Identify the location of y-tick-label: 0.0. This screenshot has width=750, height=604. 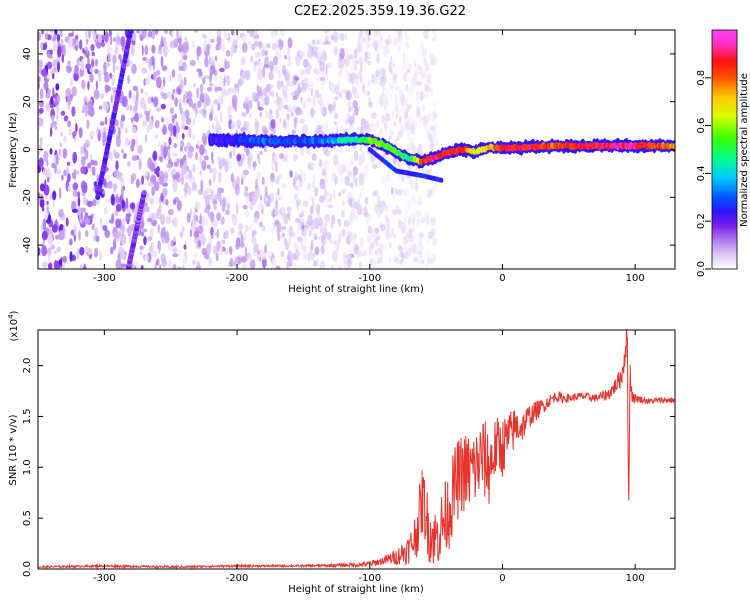
(27, 569).